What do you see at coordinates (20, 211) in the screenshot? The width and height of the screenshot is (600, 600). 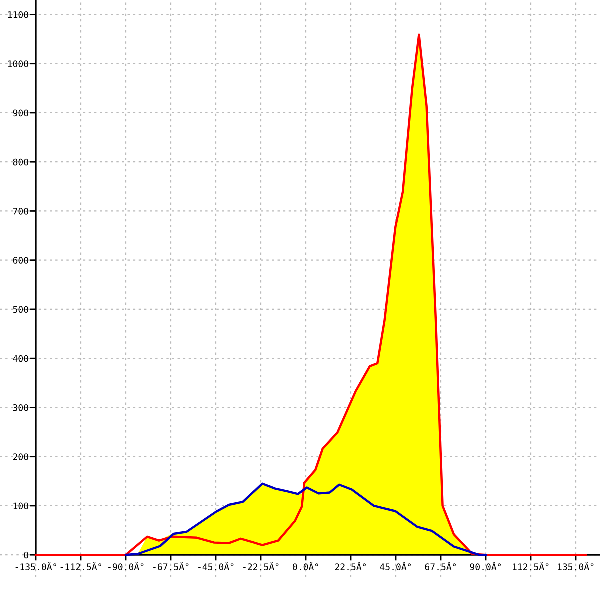 I see `y-tick-label: 700` at bounding box center [20, 211].